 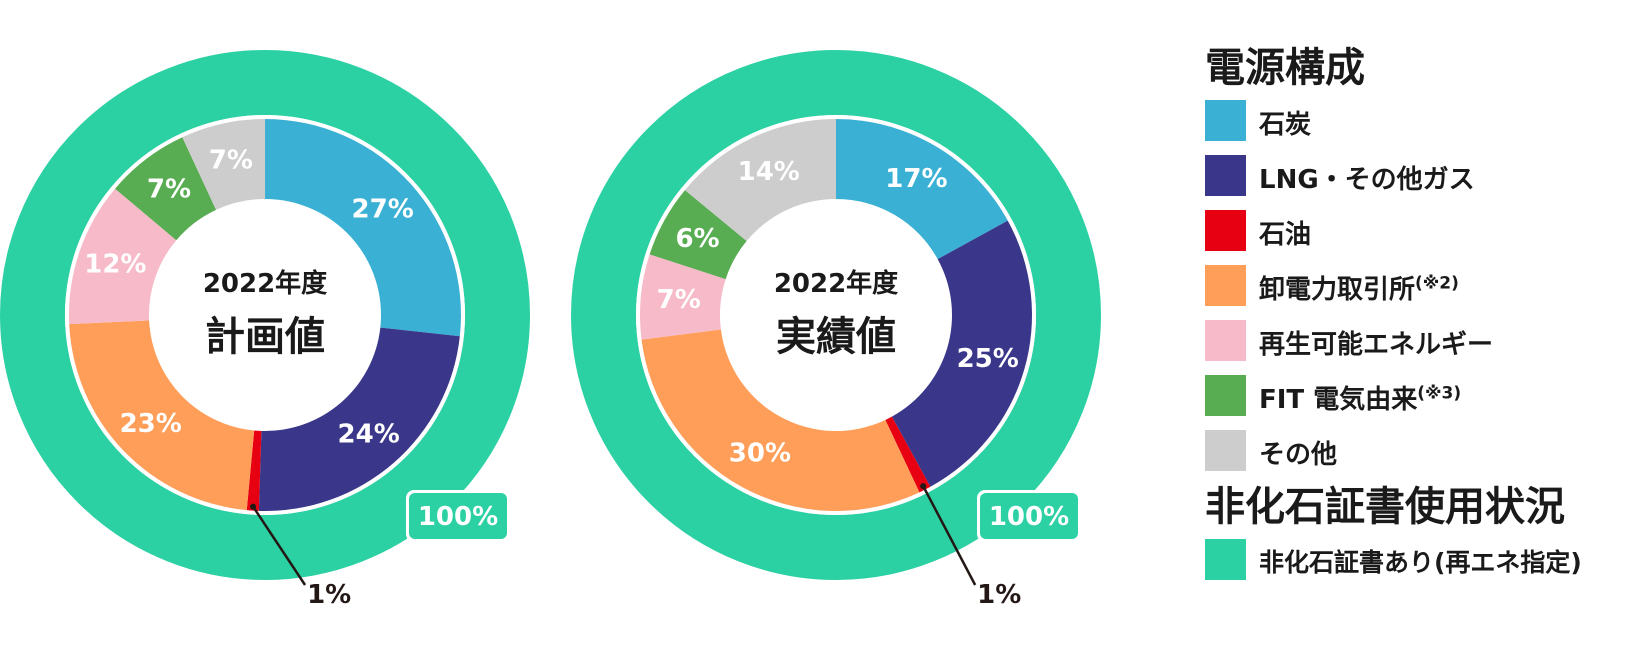 I want to click on legend-label: 非化石証書あり(再エネ指定), so click(x=1420, y=562).